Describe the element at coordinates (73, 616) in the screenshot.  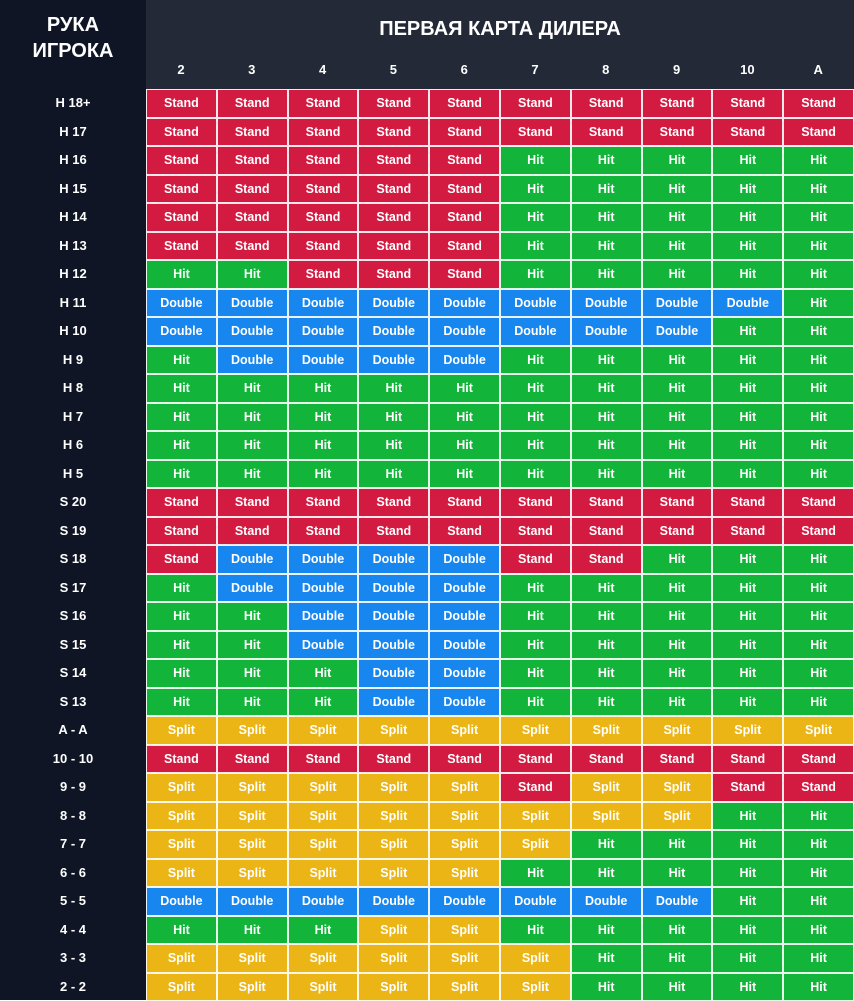
I see `row-label: S 16` at that location.